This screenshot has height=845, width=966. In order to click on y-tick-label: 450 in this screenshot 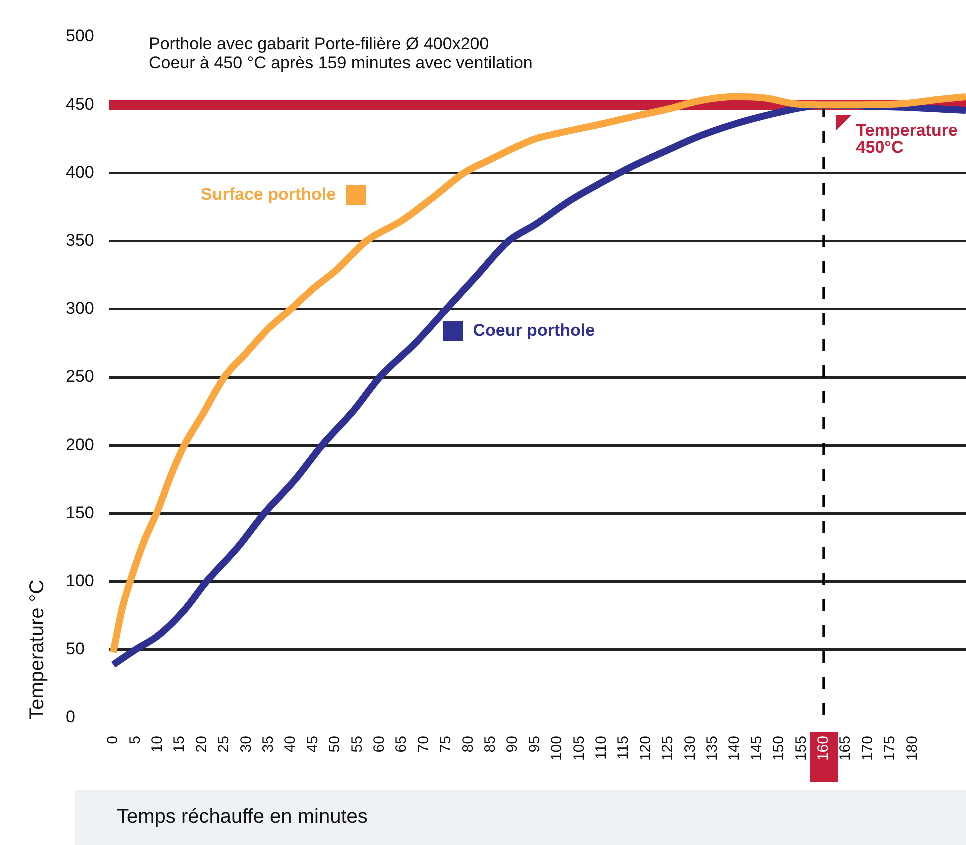, I will do `click(80, 104)`.